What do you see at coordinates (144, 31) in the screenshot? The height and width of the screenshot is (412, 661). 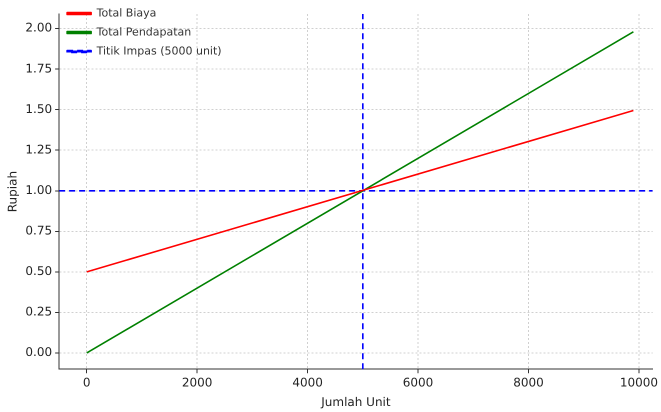 I see `legend-label: Total Pendapatan` at bounding box center [144, 31].